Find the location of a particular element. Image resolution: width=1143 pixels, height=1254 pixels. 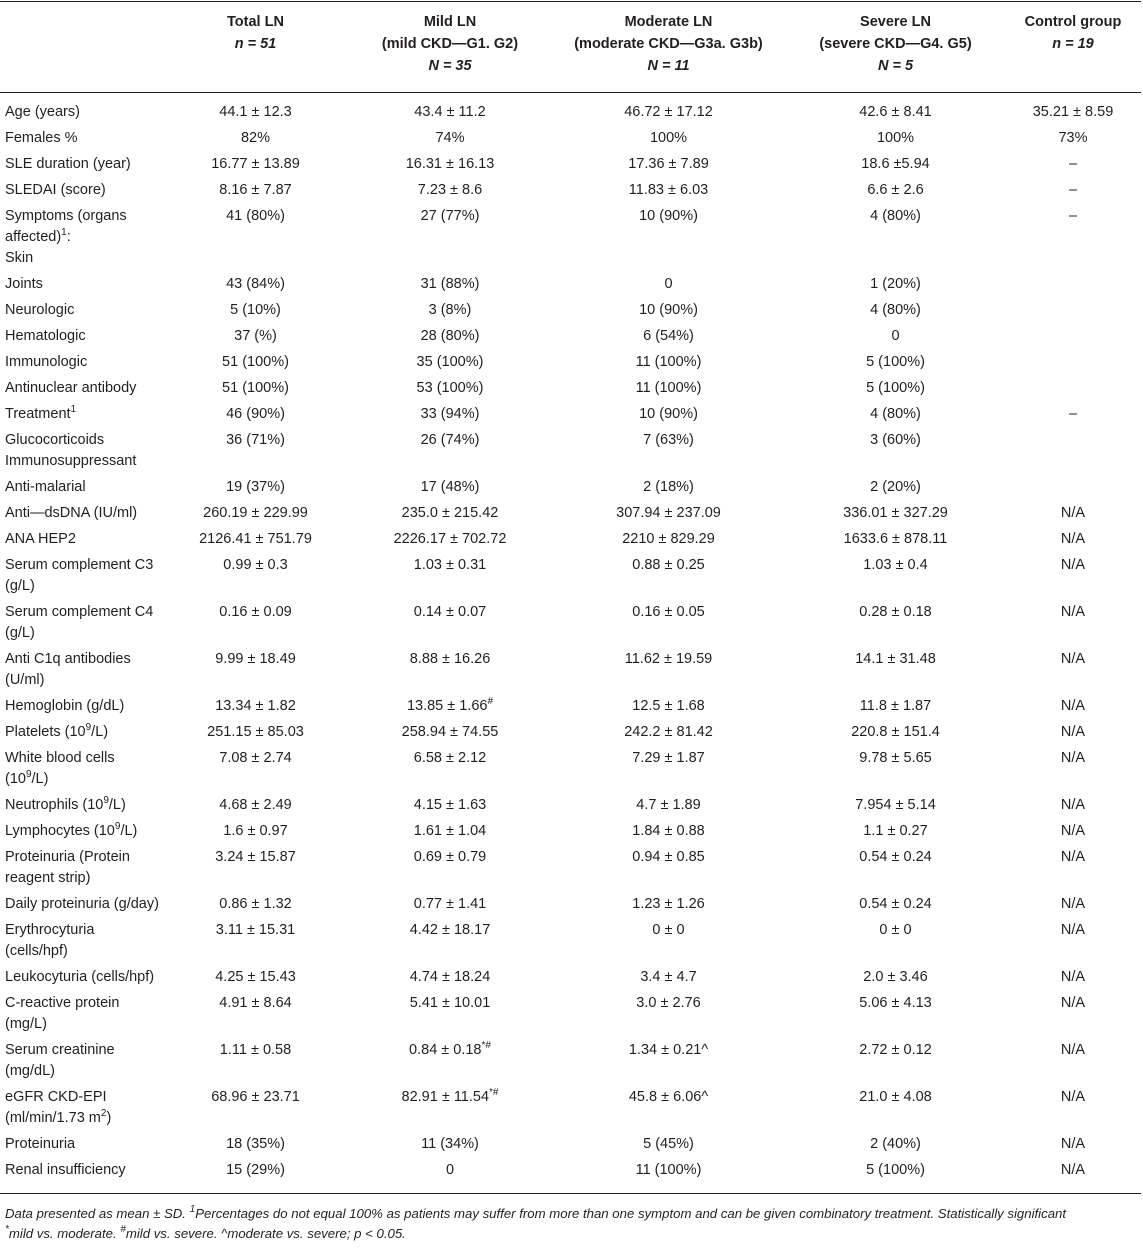

row-label: Immunologic is located at coordinates (46, 362).